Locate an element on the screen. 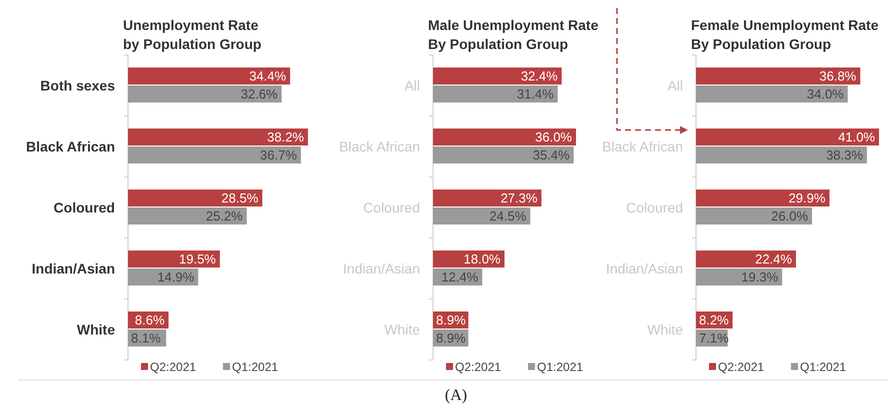 The image size is (896, 410). y-tick-label: Black African is located at coordinates (70, 146).